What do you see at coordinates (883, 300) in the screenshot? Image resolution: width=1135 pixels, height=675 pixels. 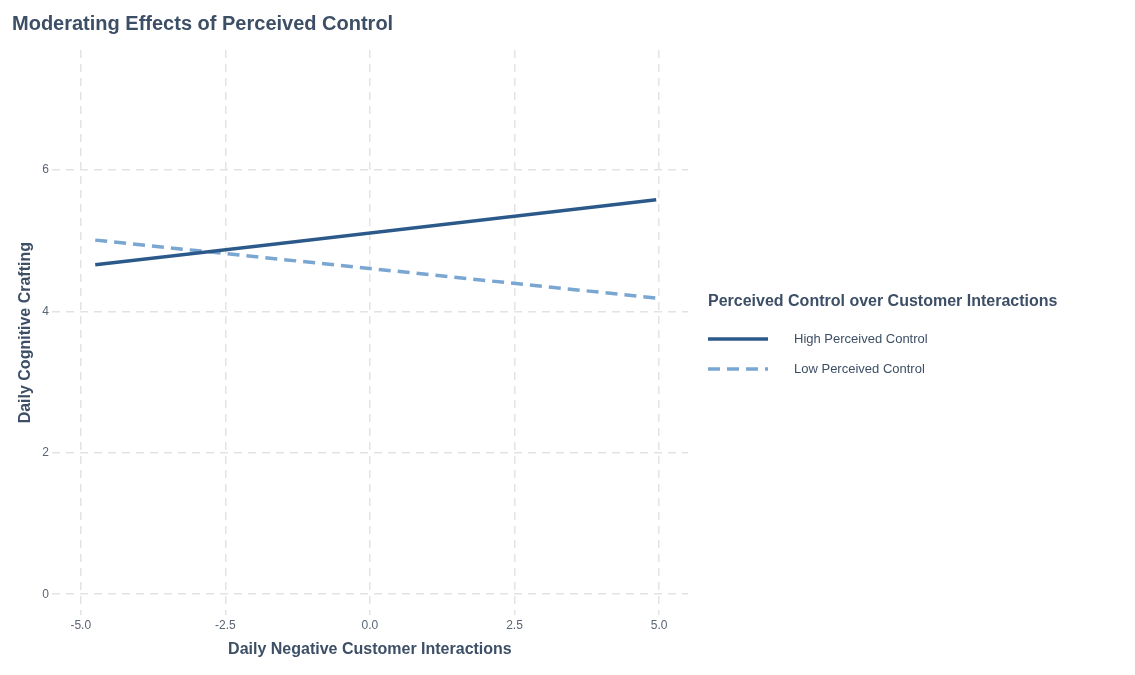 I see `legend-title: Perceived Control over Customer Interactions` at bounding box center [883, 300].